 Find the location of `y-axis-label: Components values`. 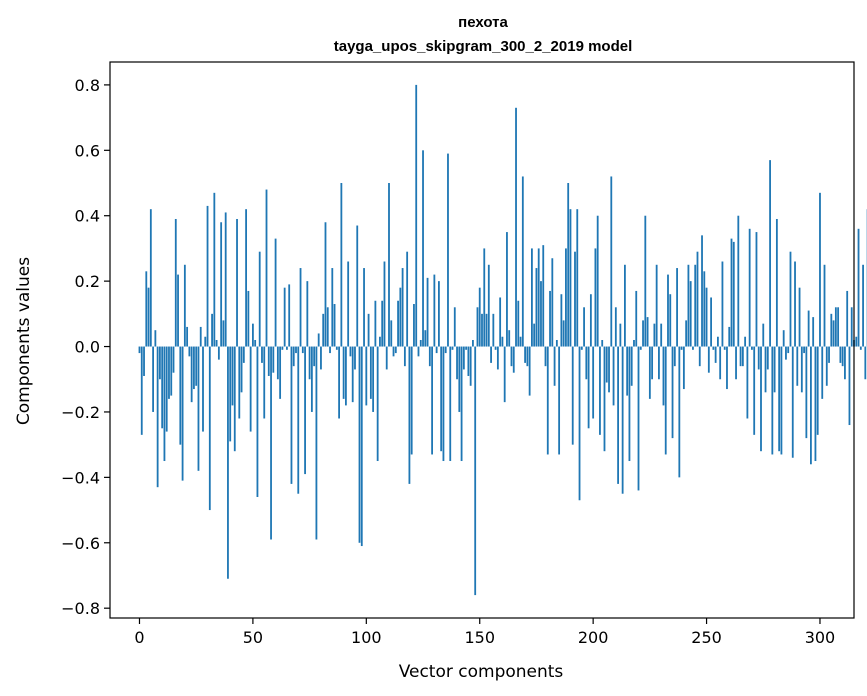

y-axis-label: Components values is located at coordinates (24, 341).